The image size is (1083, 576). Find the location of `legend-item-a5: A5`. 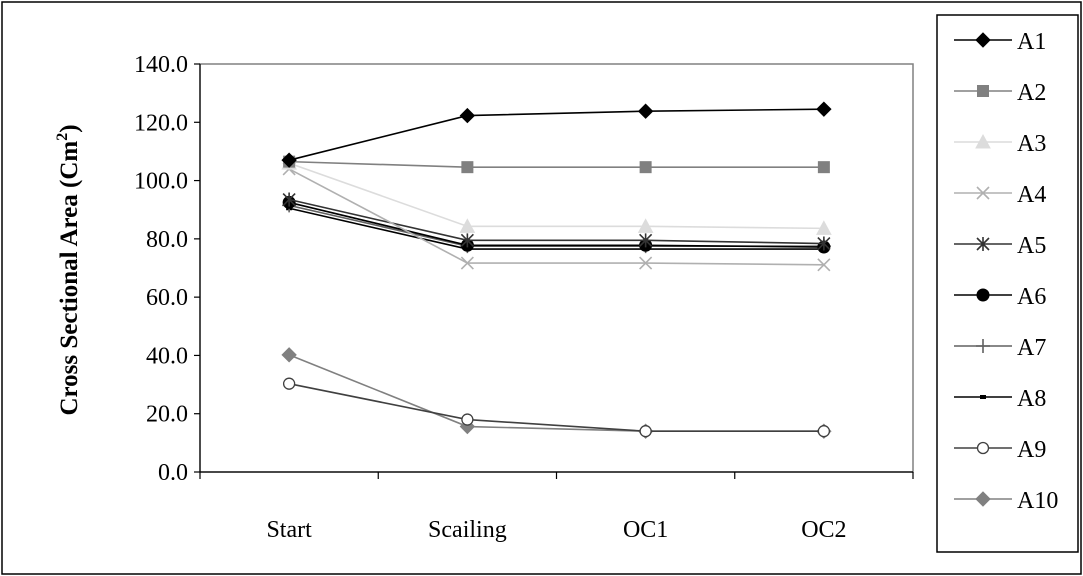

legend-item-a5: A5 is located at coordinates (1000, 246).